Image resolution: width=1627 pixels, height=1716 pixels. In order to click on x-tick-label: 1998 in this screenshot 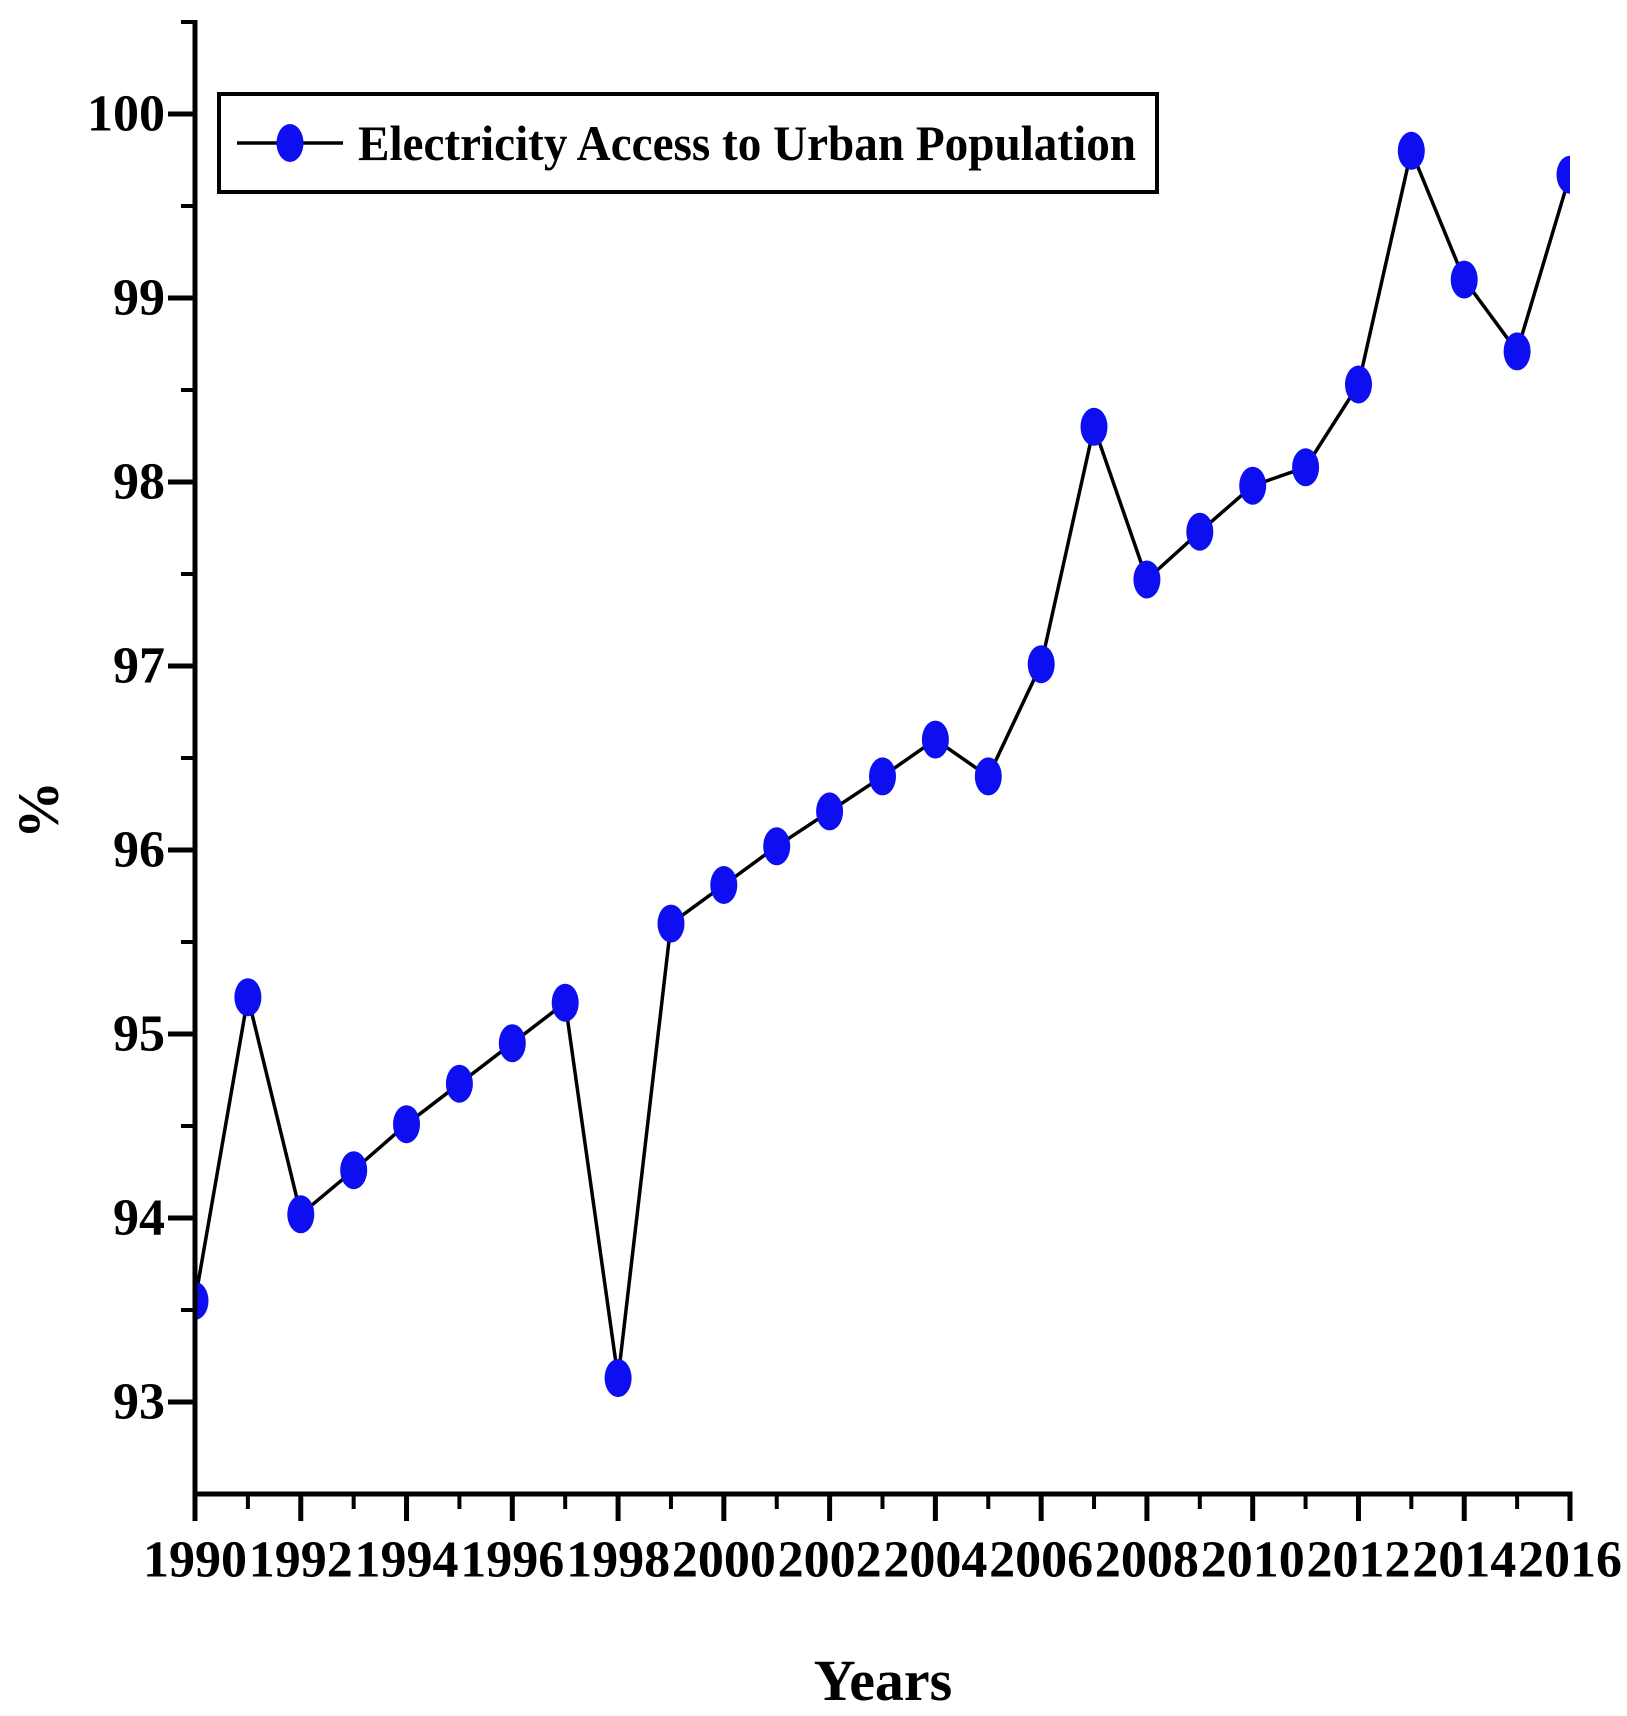, I will do `click(618, 1560)`.